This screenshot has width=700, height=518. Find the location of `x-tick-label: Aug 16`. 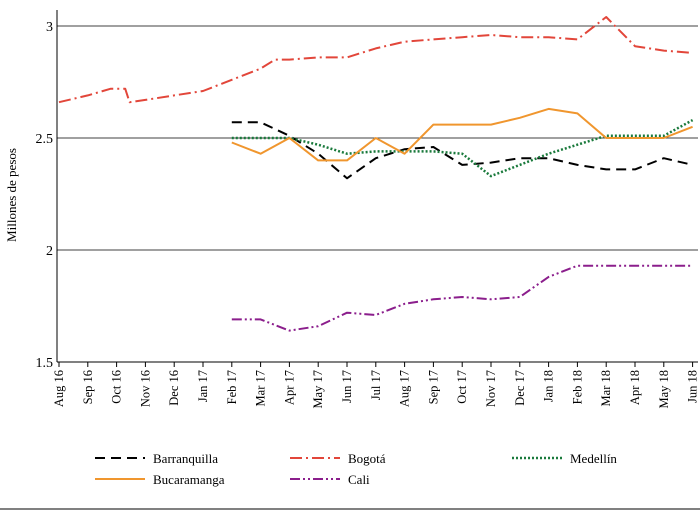

x-tick-label: Aug 16 is located at coordinates (59, 388).